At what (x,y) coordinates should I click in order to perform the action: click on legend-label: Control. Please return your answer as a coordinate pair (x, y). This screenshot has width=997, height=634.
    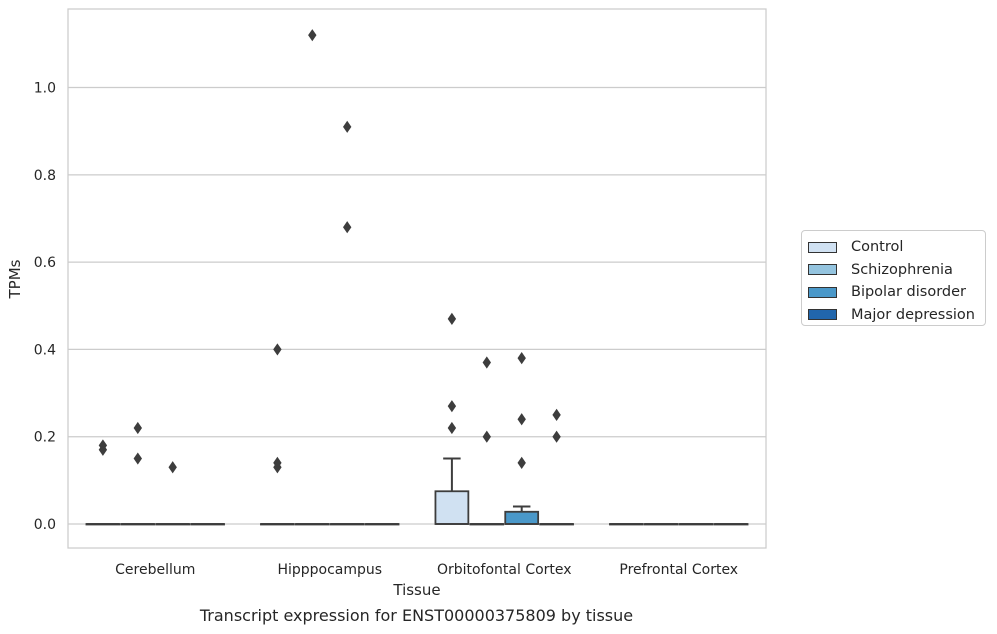
    Looking at the image, I should click on (877, 247).